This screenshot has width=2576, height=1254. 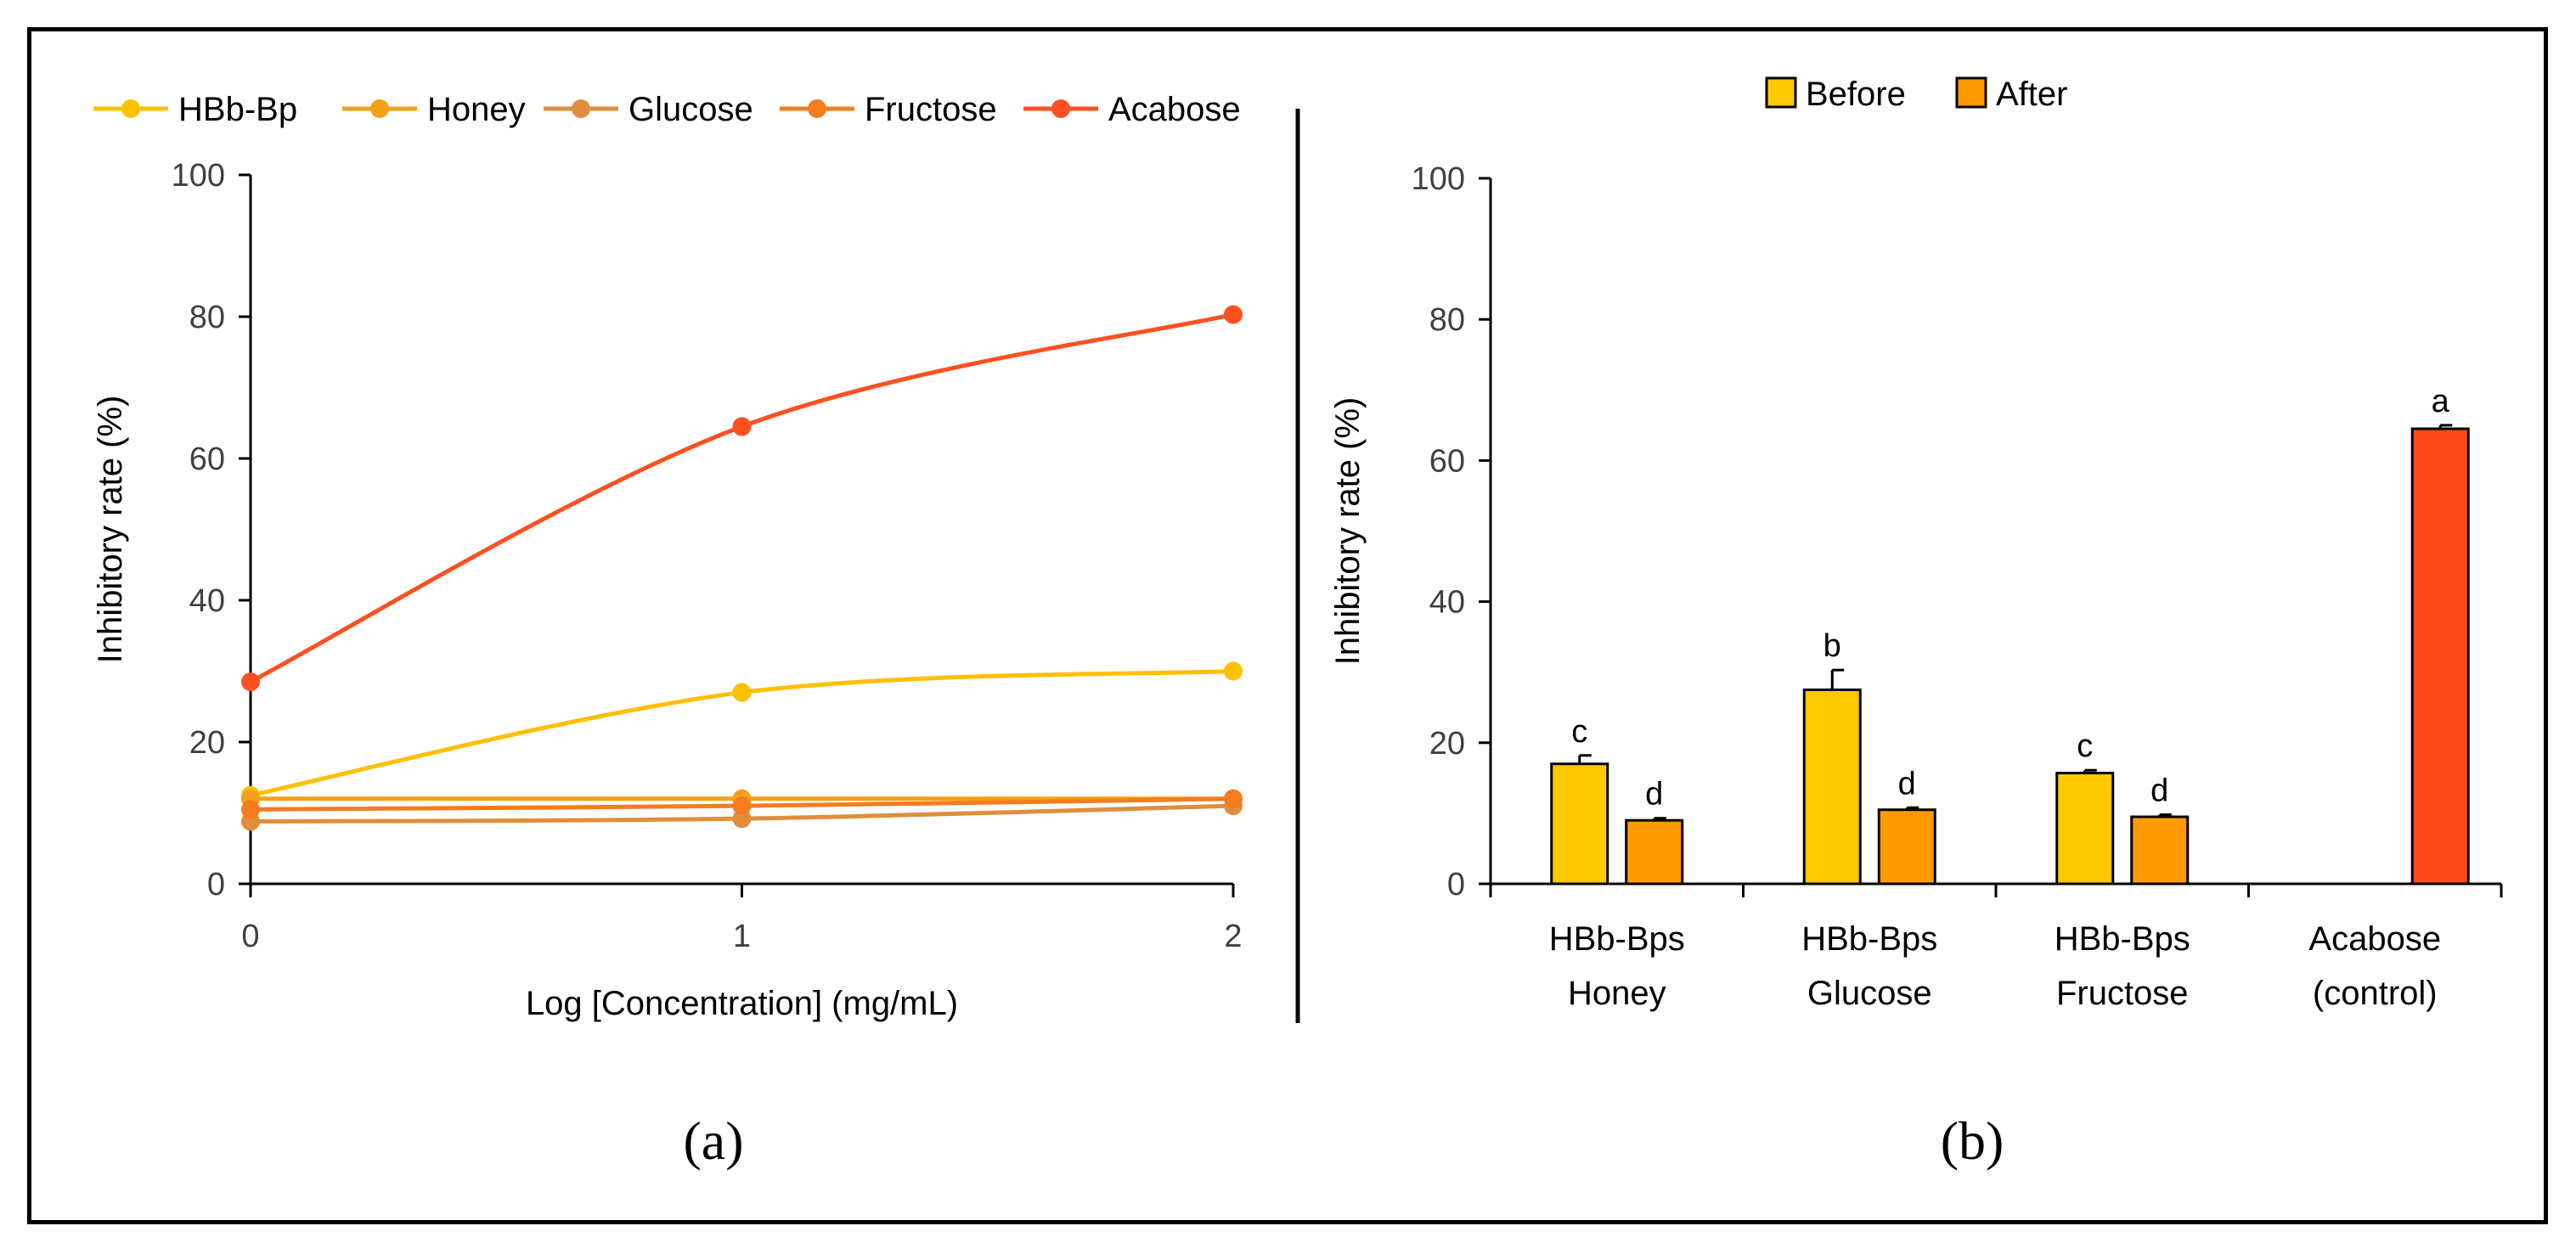 What do you see at coordinates (1174, 109) in the screenshot?
I see `a-legend-label: Acabose` at bounding box center [1174, 109].